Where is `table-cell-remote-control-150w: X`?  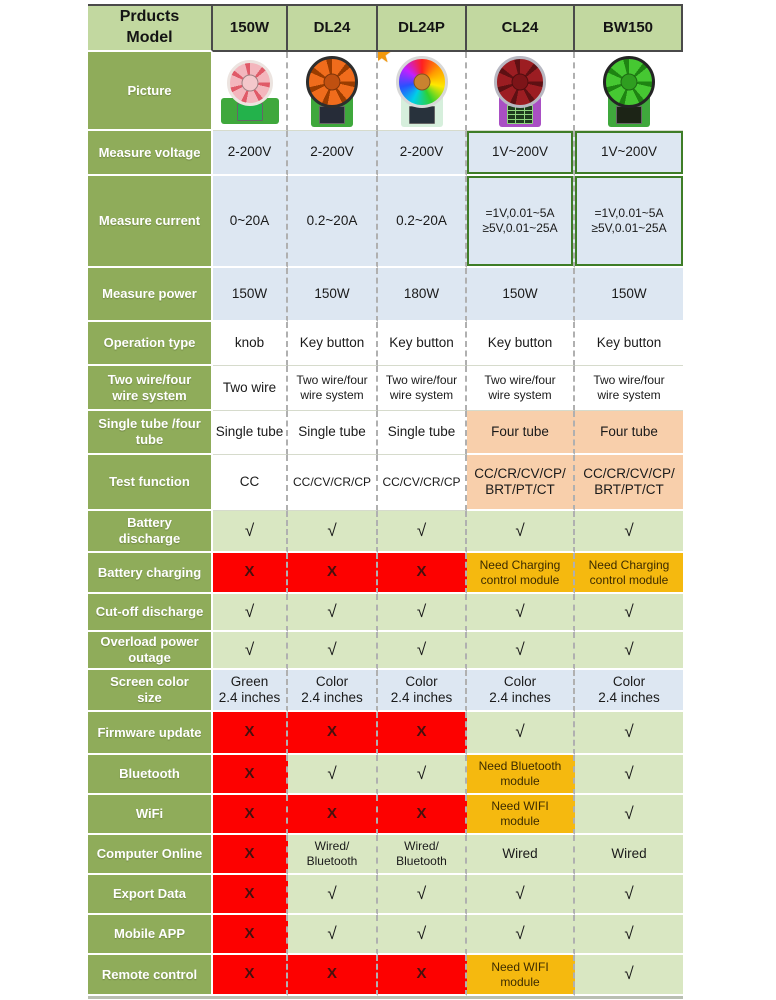
table-cell-remote-control-150w: X is located at coordinates (250, 975).